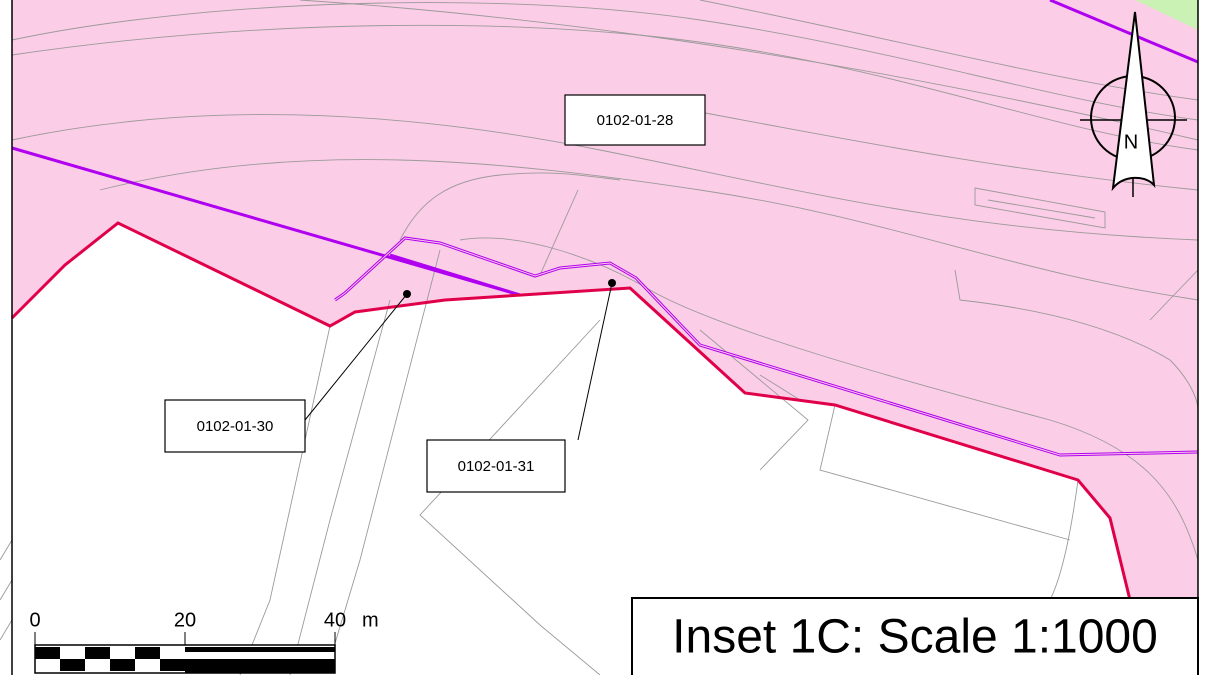  I want to click on parcel-label: 0102-01-31, so click(496, 466).